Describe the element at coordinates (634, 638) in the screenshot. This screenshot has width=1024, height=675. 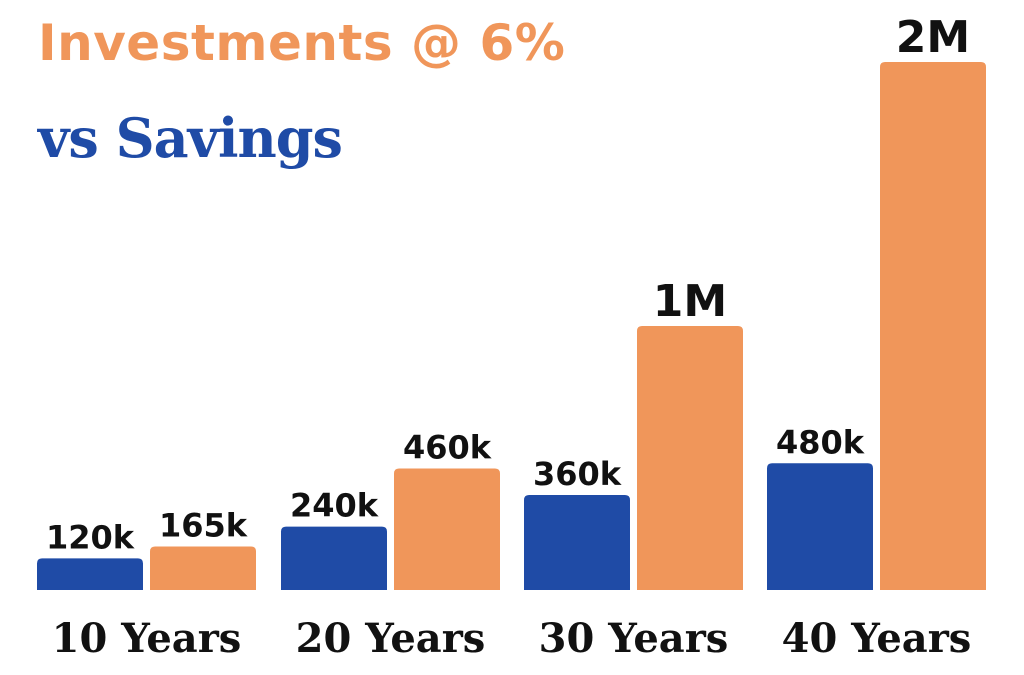
I see `category-label: 30 Years` at that location.